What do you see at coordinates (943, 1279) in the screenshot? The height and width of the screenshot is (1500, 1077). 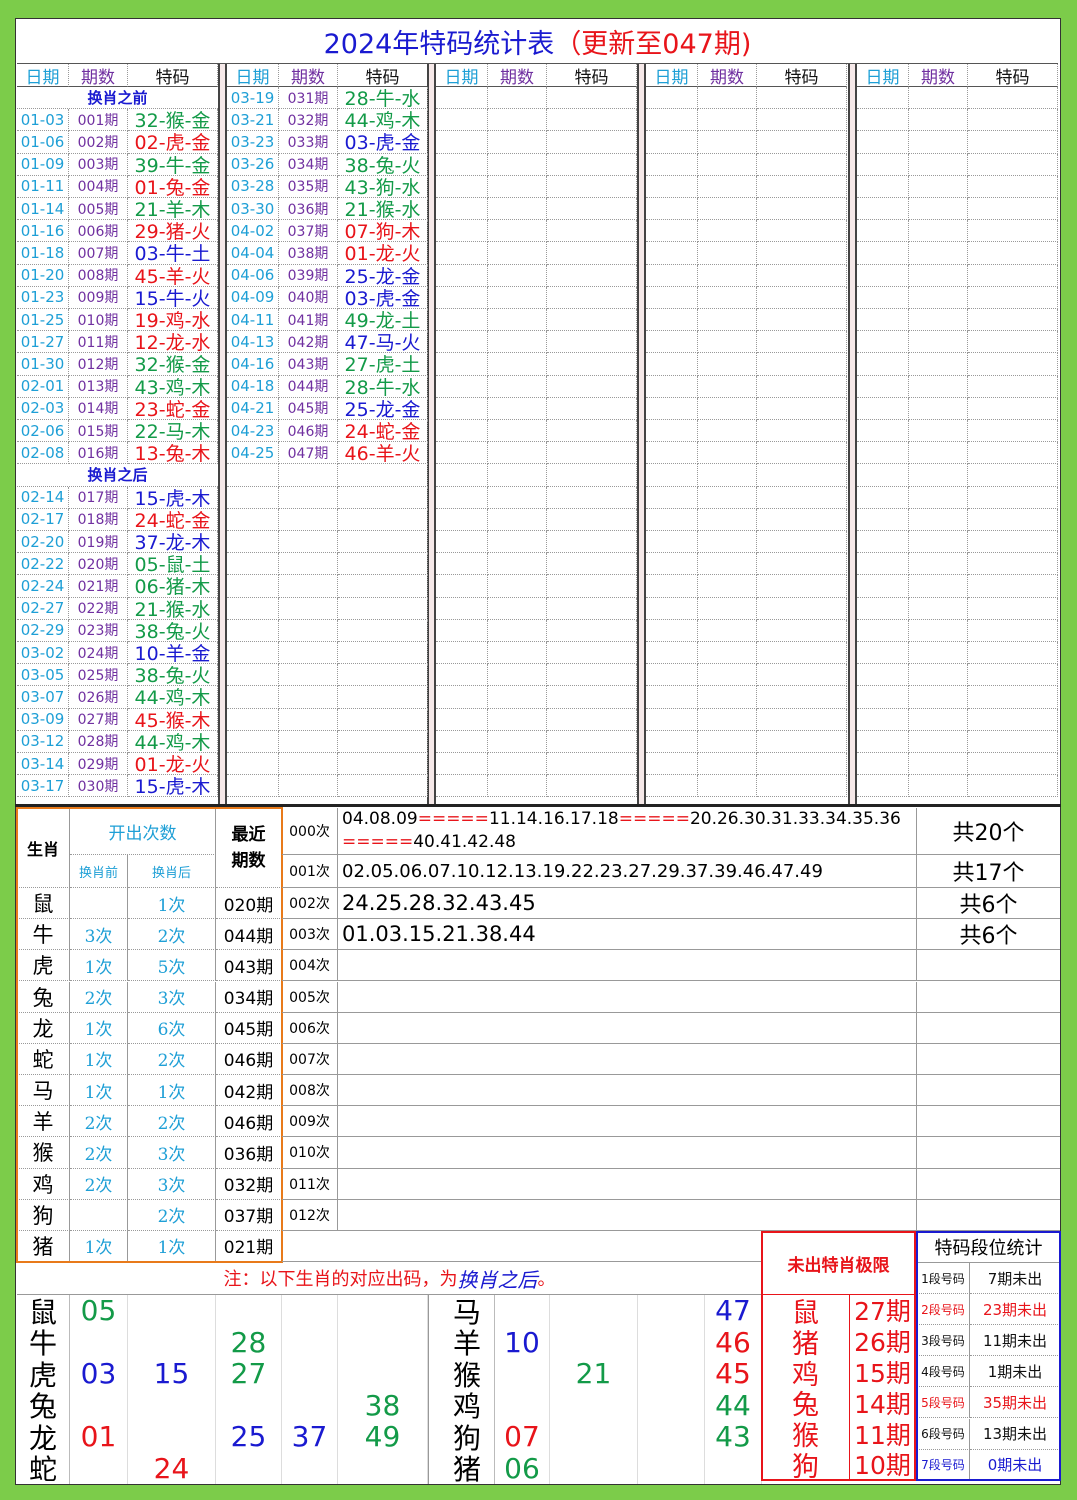 I see `segment-label: 1段号码` at bounding box center [943, 1279].